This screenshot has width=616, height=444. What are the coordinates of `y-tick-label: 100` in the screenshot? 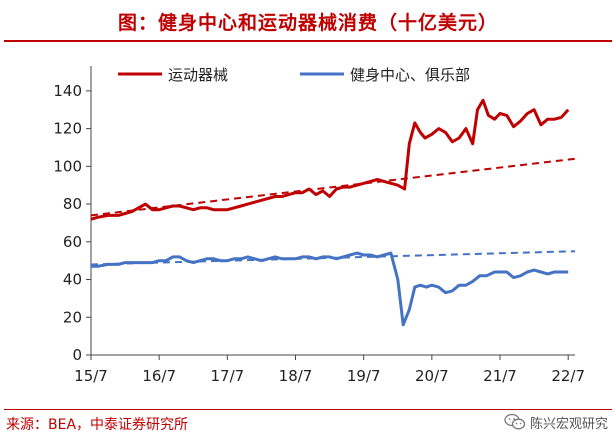 It's located at (67, 166).